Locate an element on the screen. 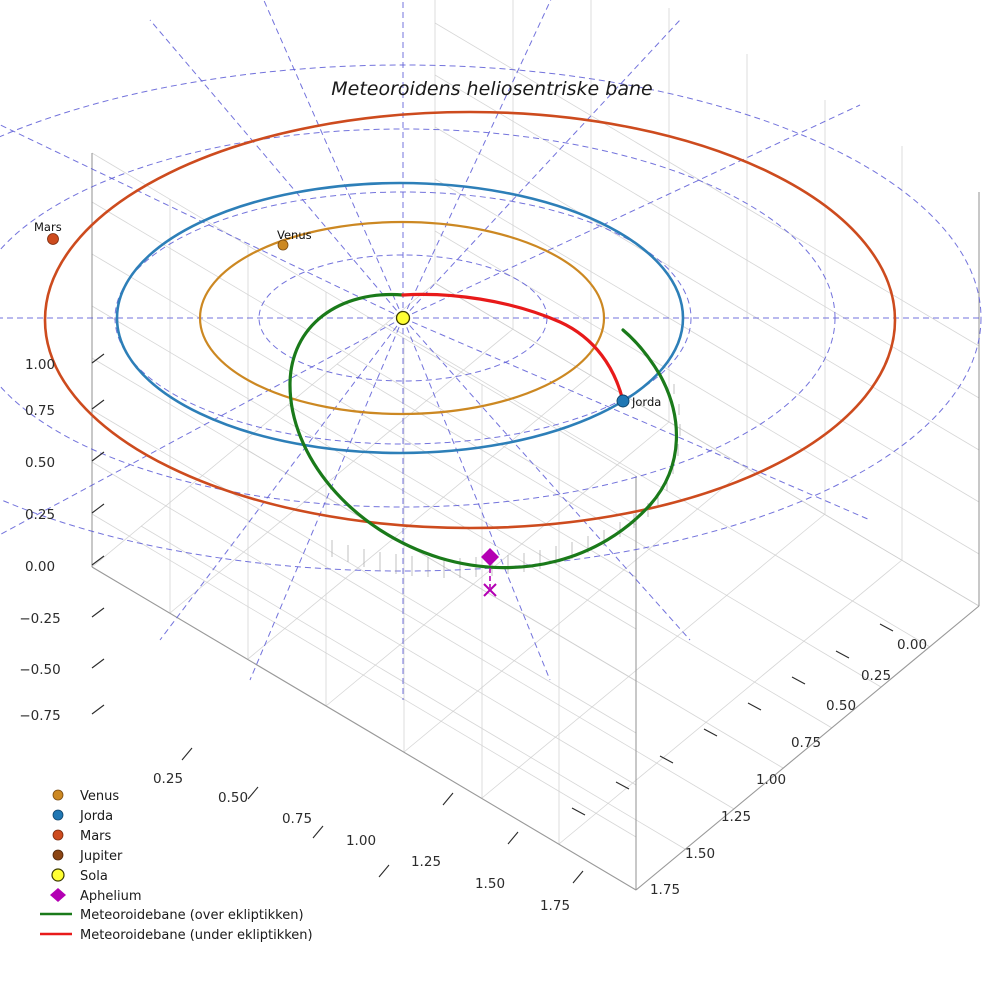 This screenshot has height=984, width=984. legend-label: Sola is located at coordinates (94, 876).